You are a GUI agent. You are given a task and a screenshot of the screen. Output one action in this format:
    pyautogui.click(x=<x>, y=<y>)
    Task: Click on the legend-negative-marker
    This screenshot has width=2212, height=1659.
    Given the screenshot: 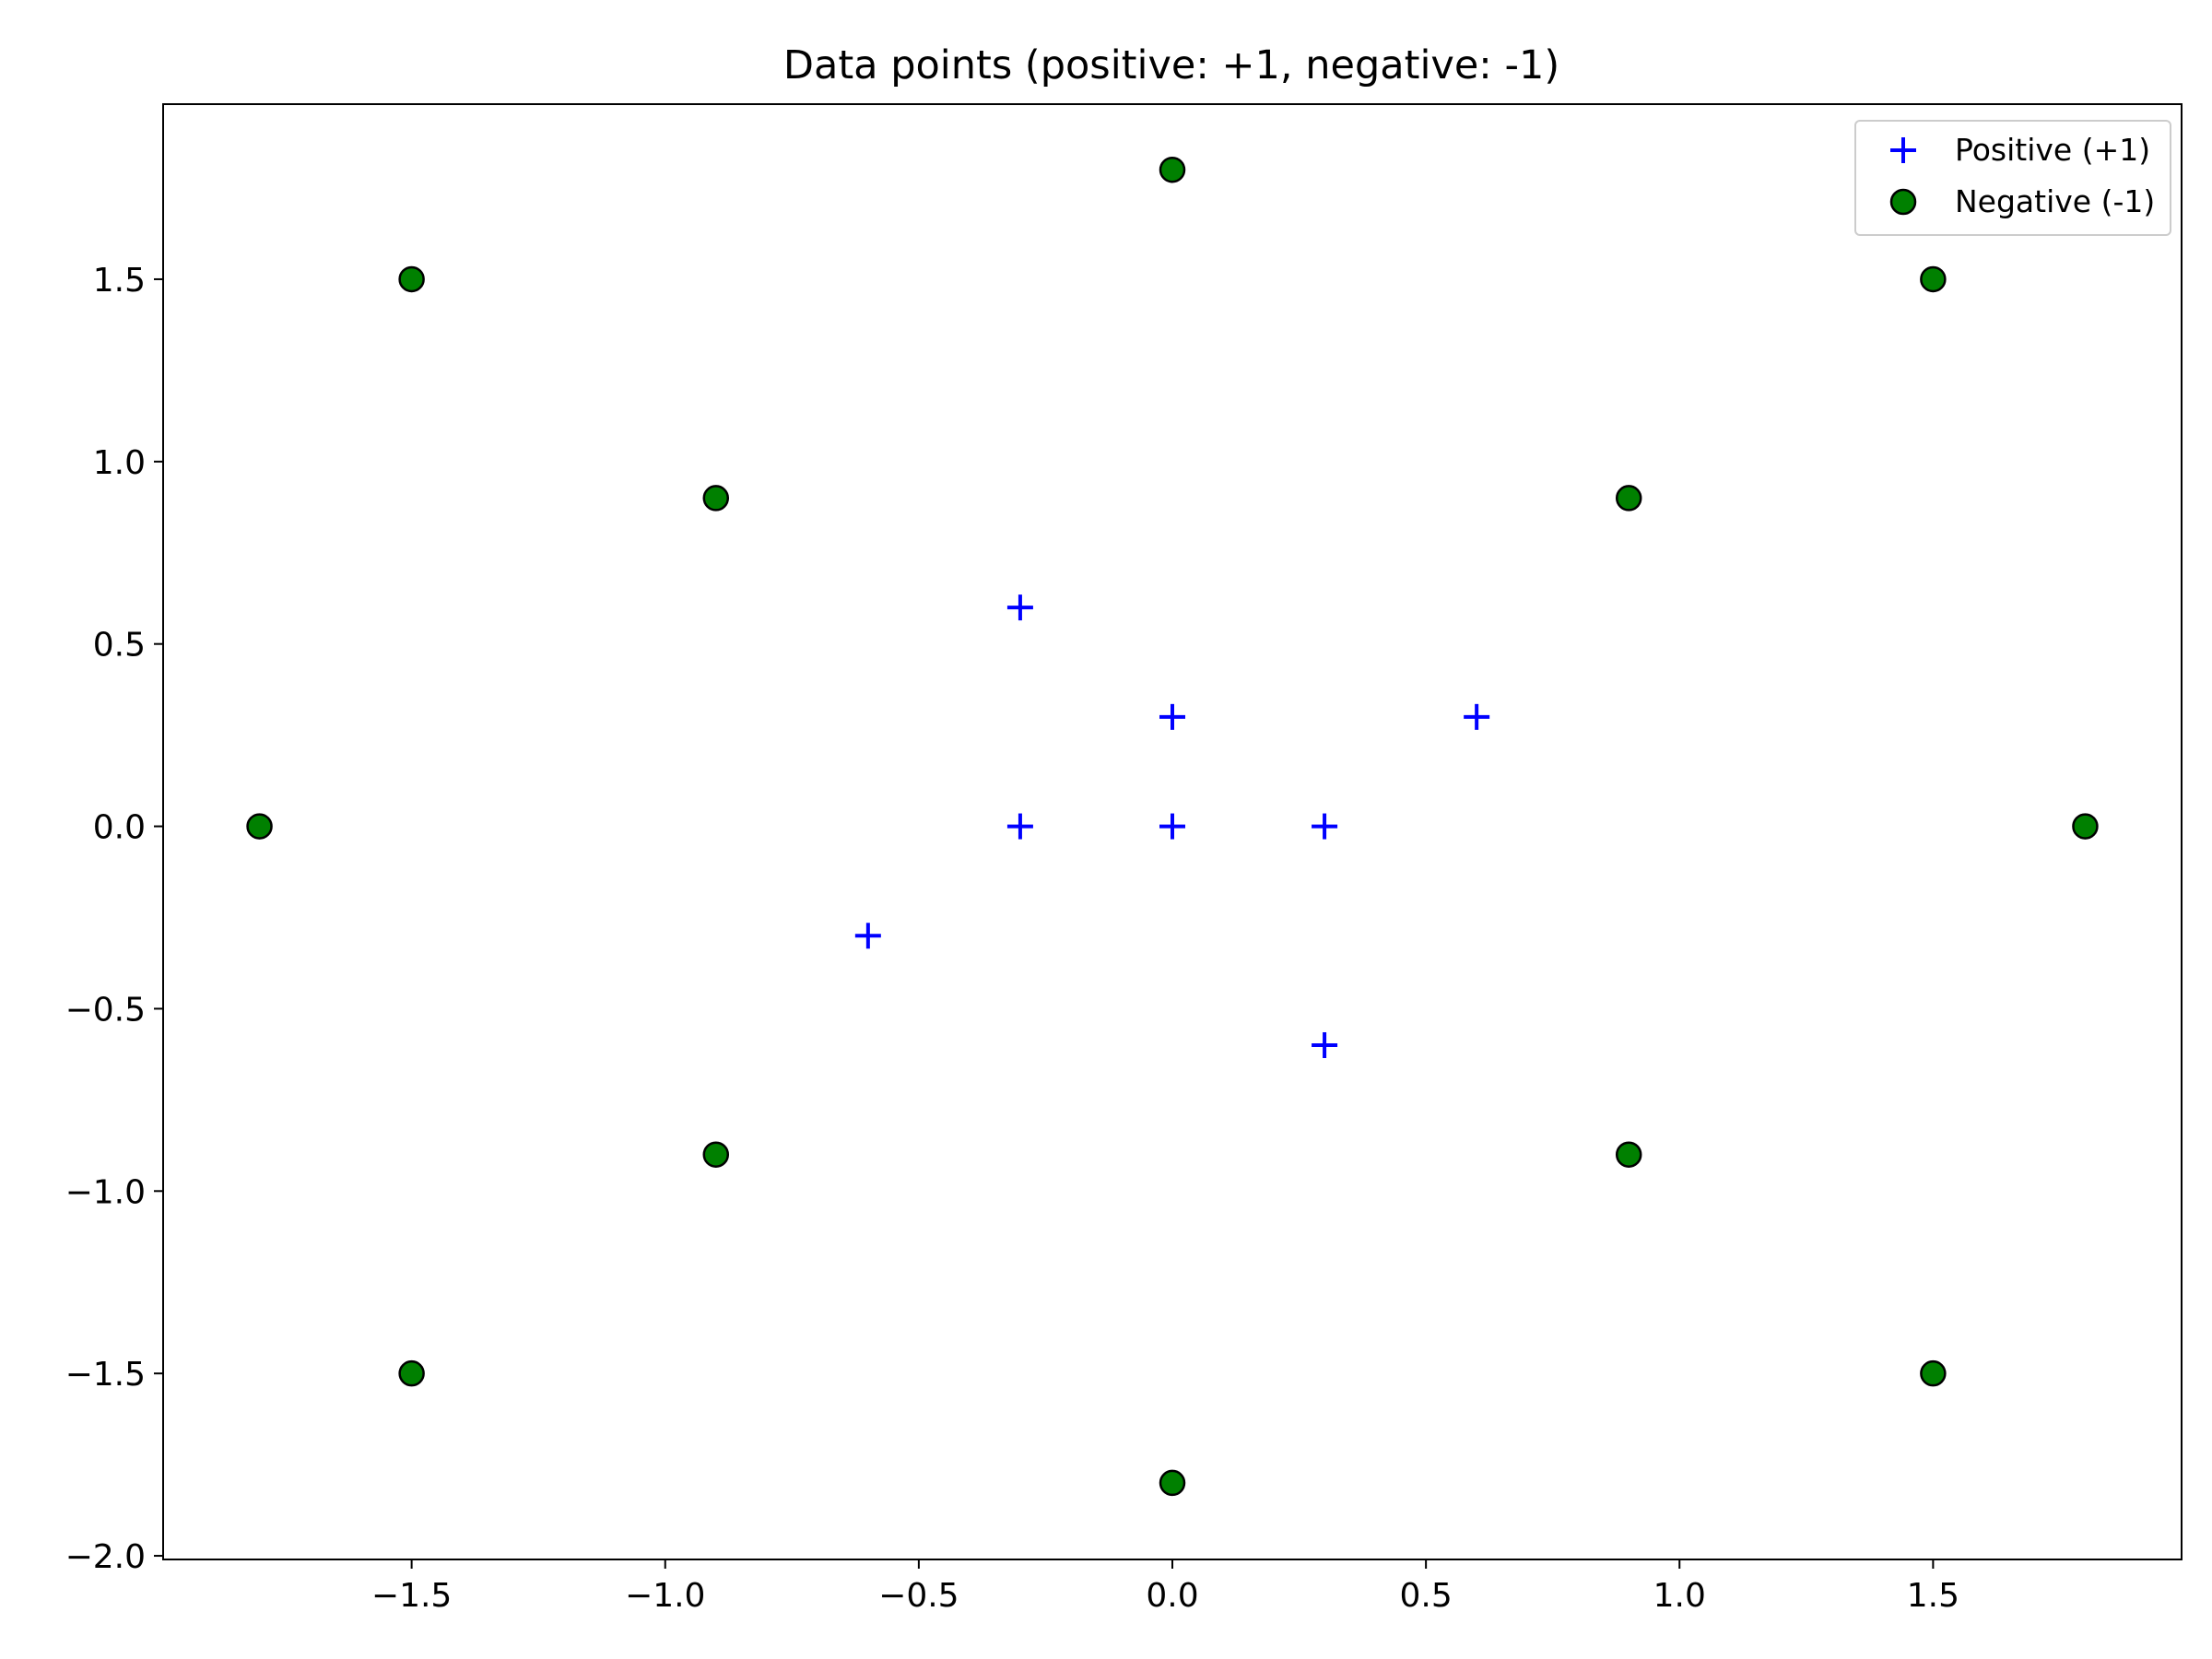 What is the action you would take?
    pyautogui.click(x=1903, y=202)
    